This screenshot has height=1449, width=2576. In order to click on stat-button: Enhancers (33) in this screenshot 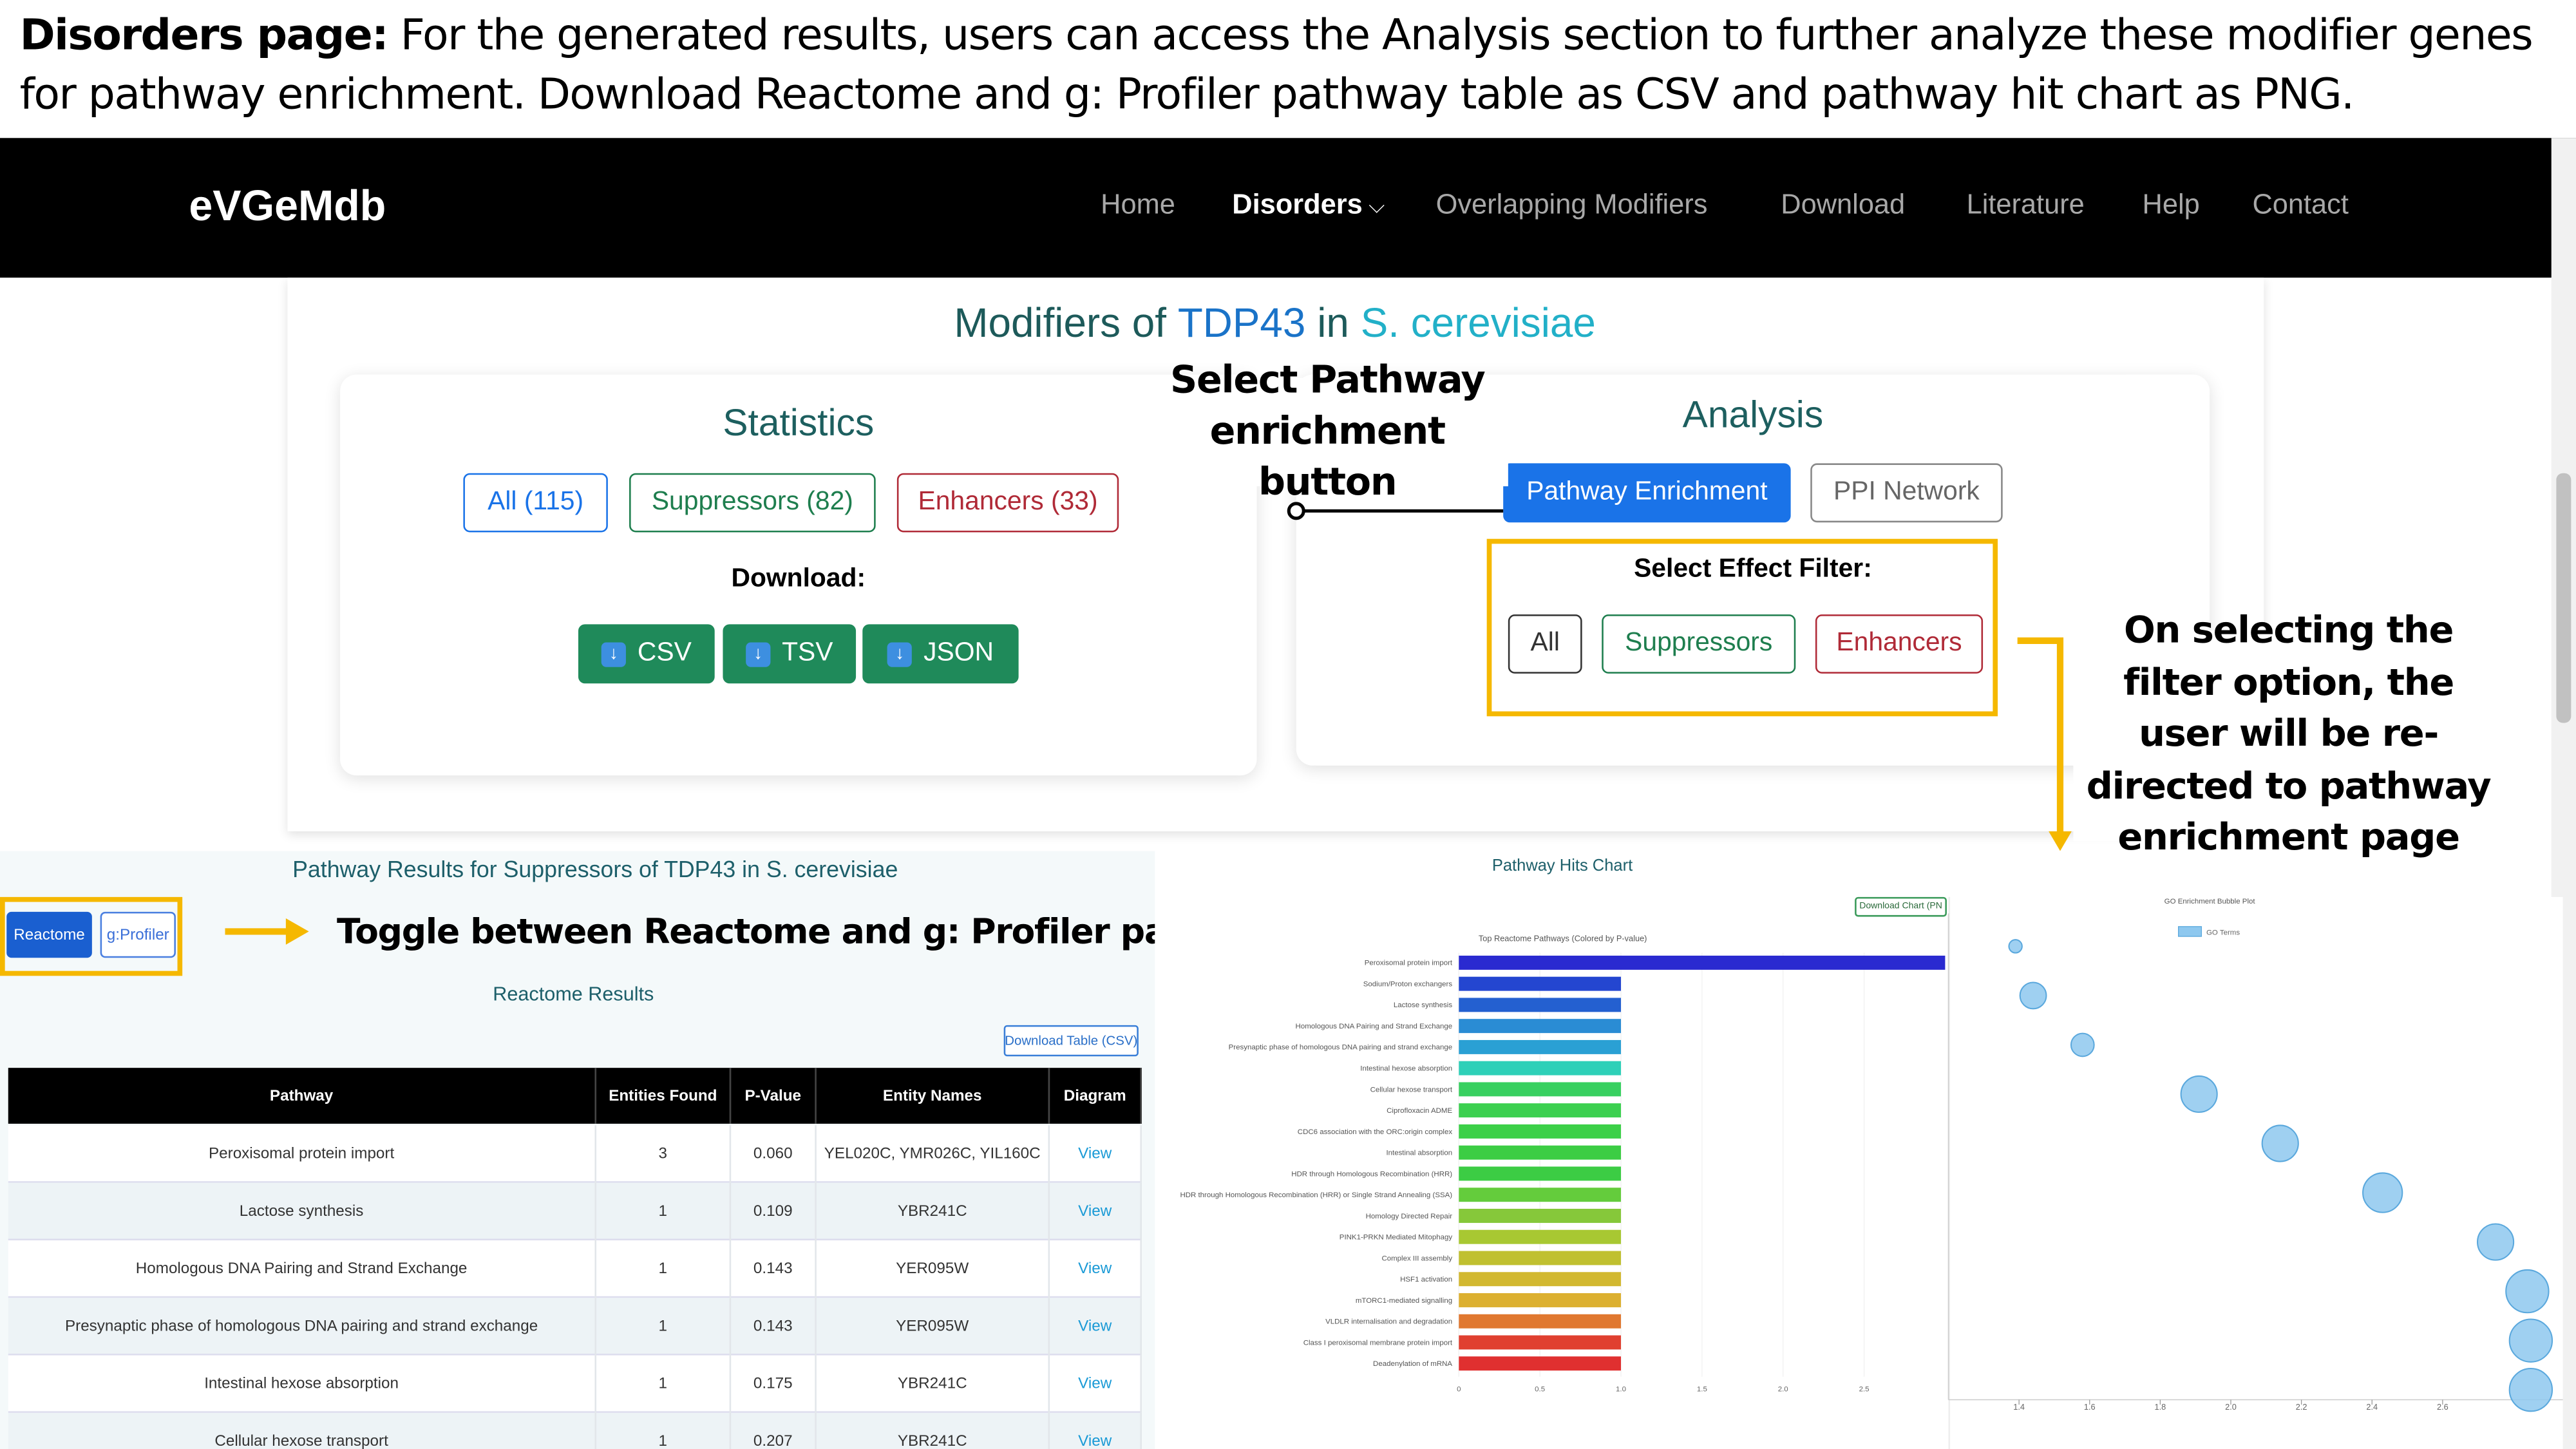, I will do `click(1008, 503)`.